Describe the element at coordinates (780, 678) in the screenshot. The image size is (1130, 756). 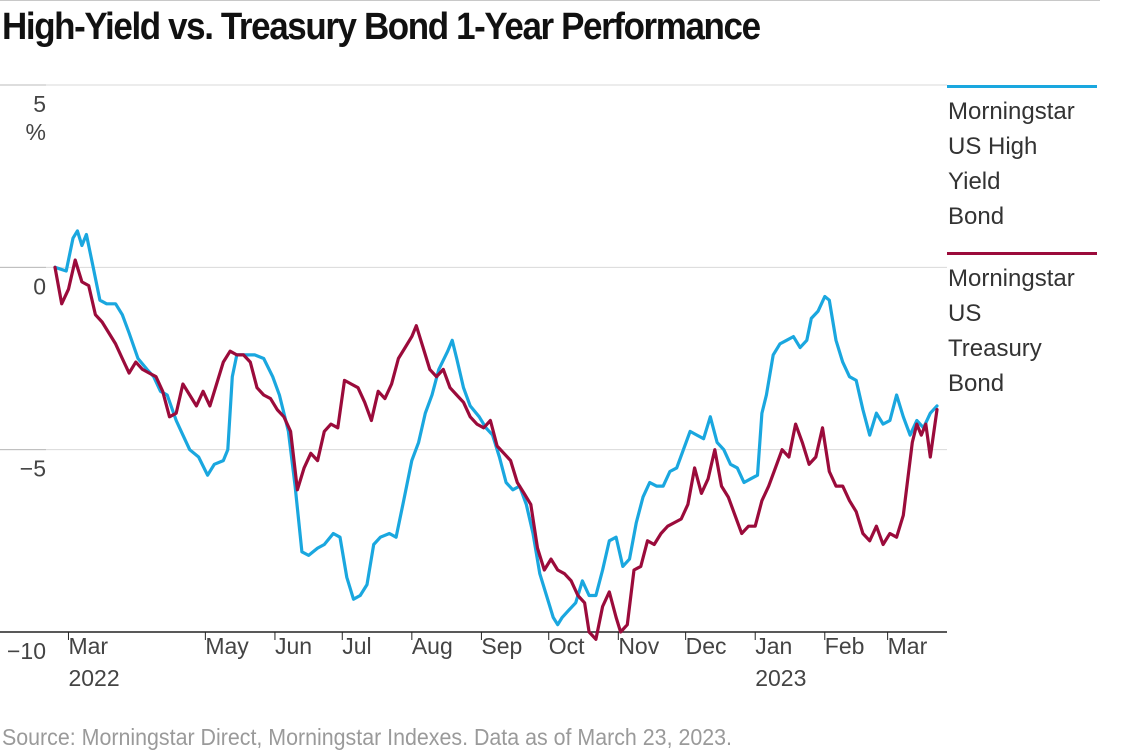
I see `x-tick-year-label: 2023` at that location.